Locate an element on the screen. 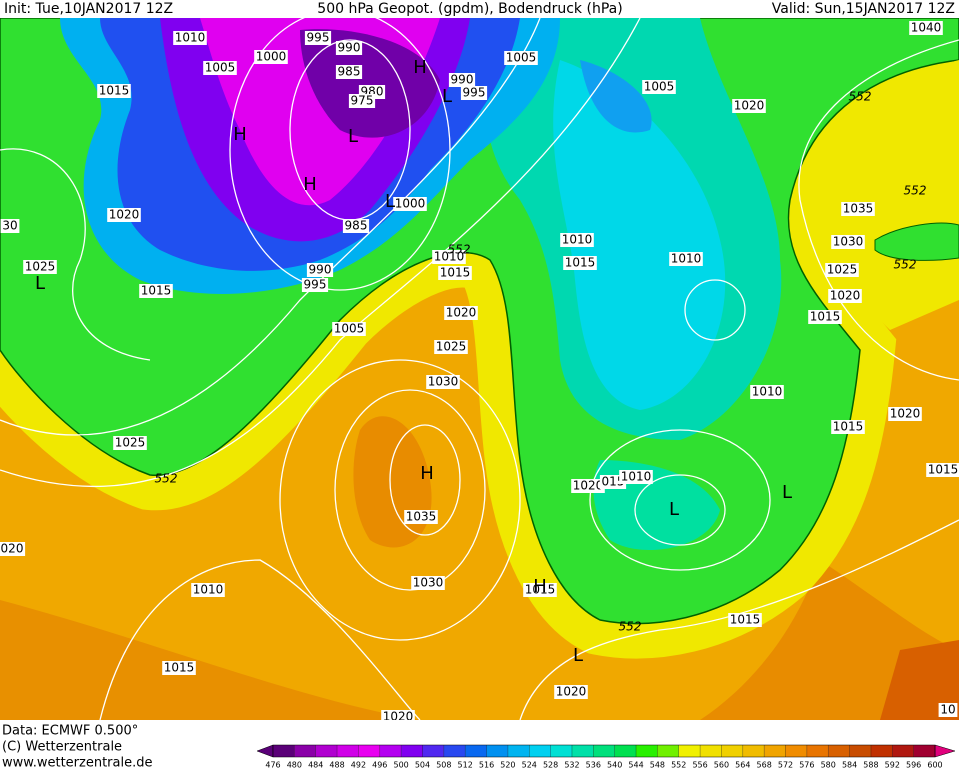 This screenshot has height=770, width=959. colorbar-label: 544 is located at coordinates (635, 765).